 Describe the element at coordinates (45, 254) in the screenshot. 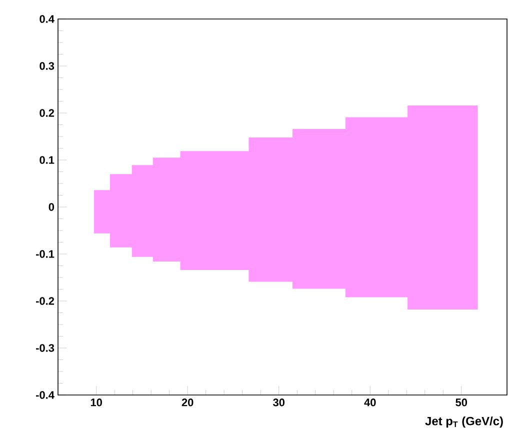

I see `y-tick-label: -0.1` at that location.